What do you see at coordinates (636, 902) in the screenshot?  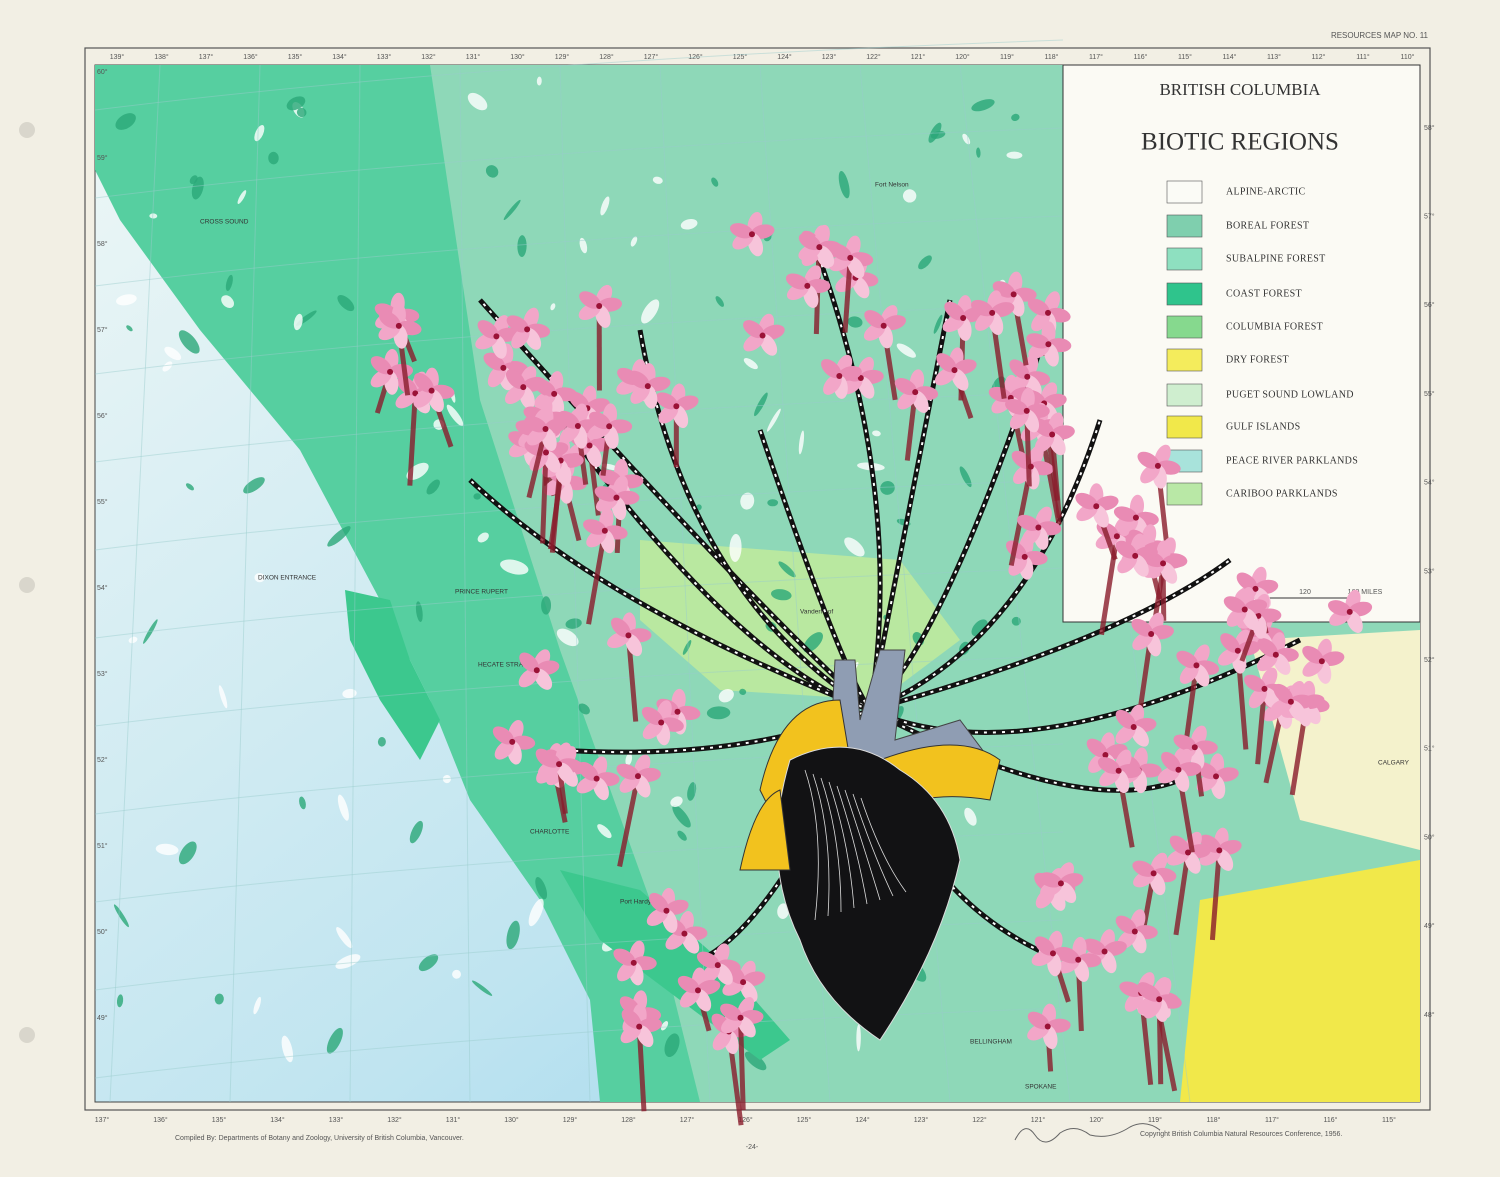 I see `place-name: Port Hardy` at bounding box center [636, 902].